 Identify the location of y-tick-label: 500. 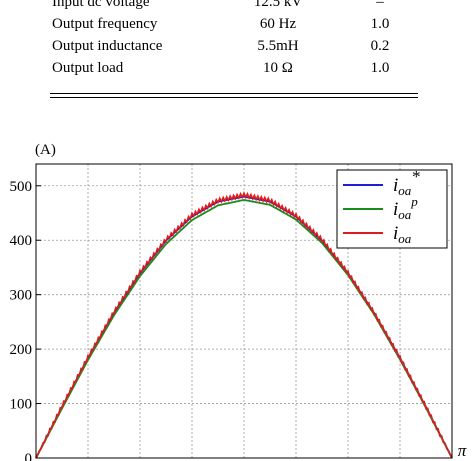
(21, 187).